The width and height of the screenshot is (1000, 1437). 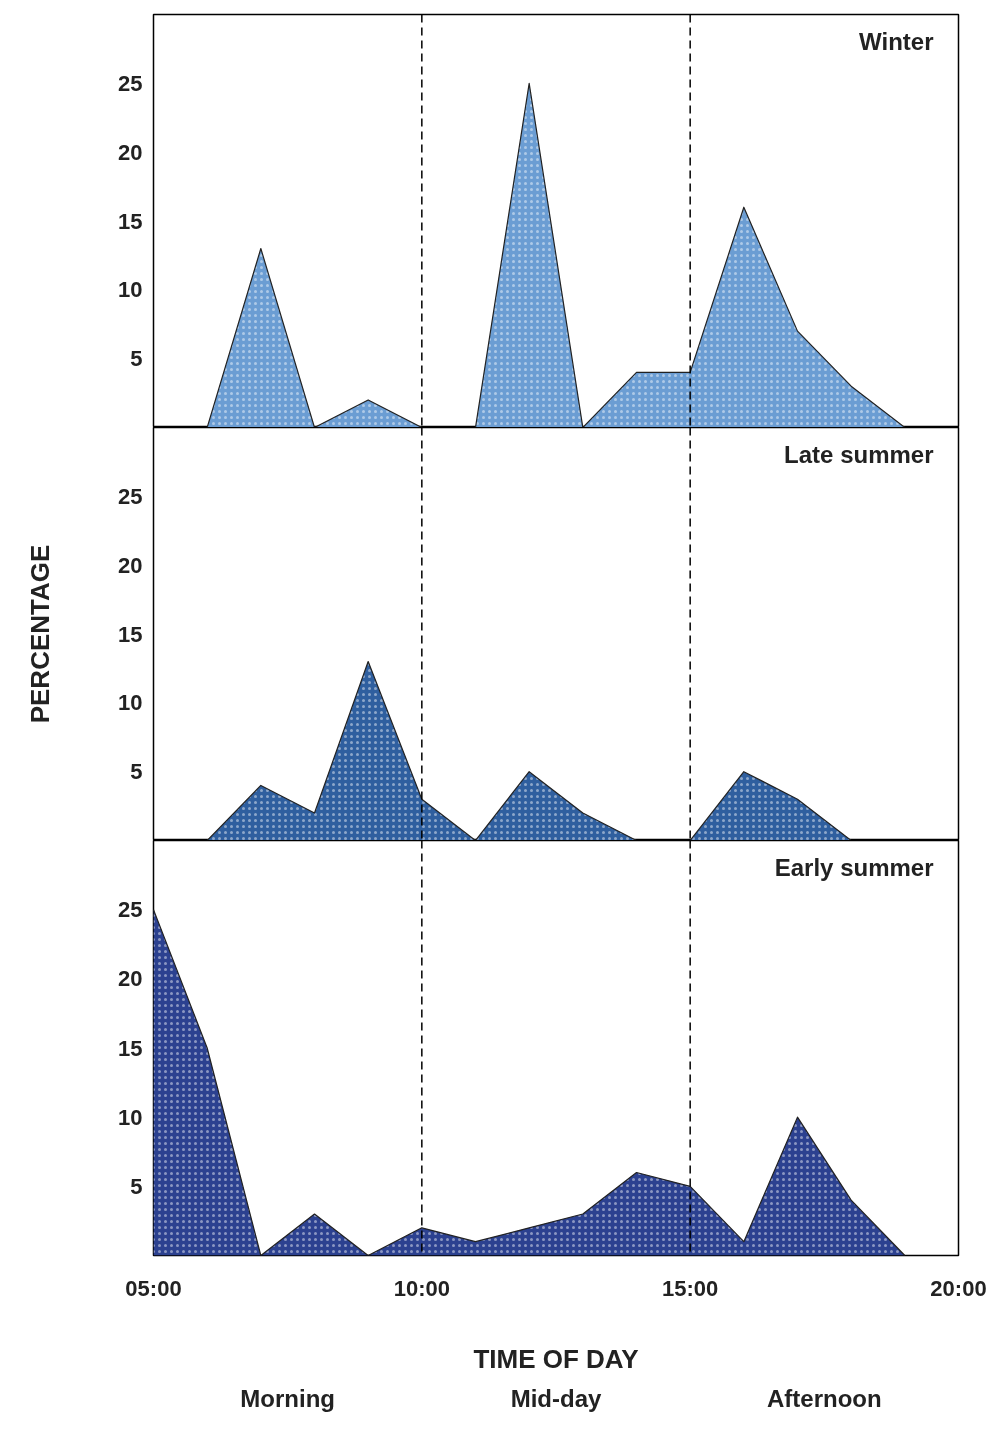 What do you see at coordinates (40, 634) in the screenshot?
I see `y-axis-title: PERCENTAGE` at bounding box center [40, 634].